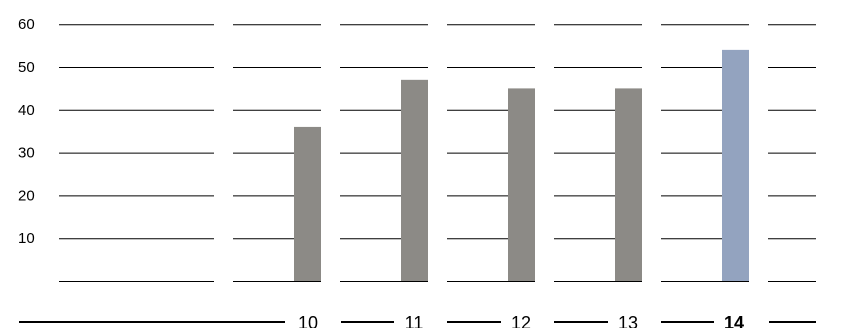 The width and height of the screenshot is (843, 328). Describe the element at coordinates (26, 153) in the screenshot. I see `y-tick-label: 30` at that location.